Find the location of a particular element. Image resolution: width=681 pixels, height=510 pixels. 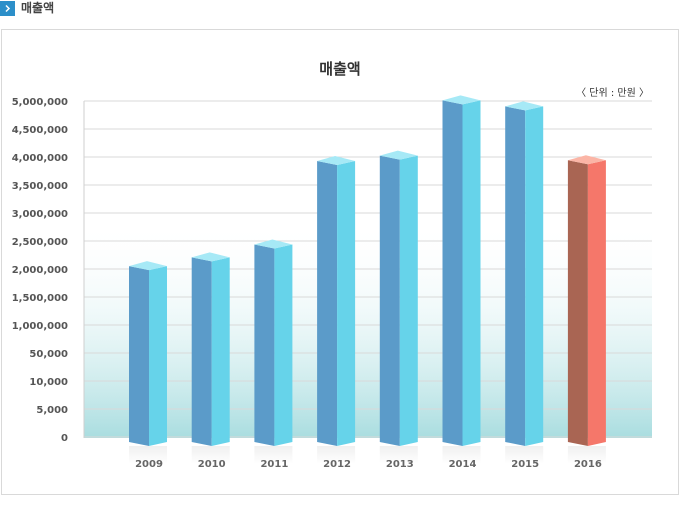

bar-2010 is located at coordinates (210, 358).